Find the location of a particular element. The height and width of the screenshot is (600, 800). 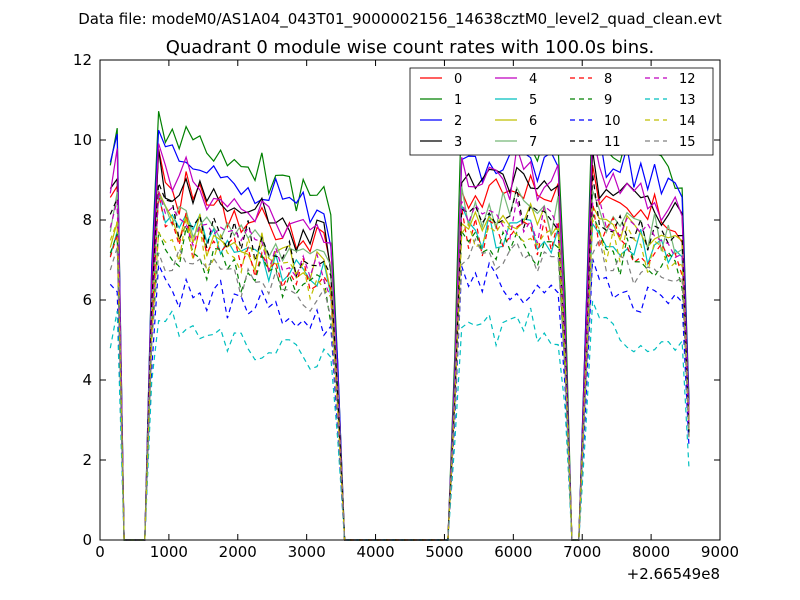

y-tick-label: 8 is located at coordinates (87, 220).